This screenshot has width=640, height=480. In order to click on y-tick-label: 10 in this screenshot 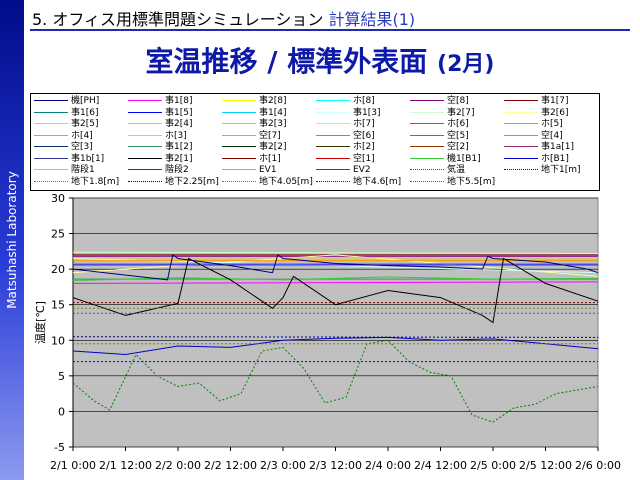, I will do `click(58, 340)`.